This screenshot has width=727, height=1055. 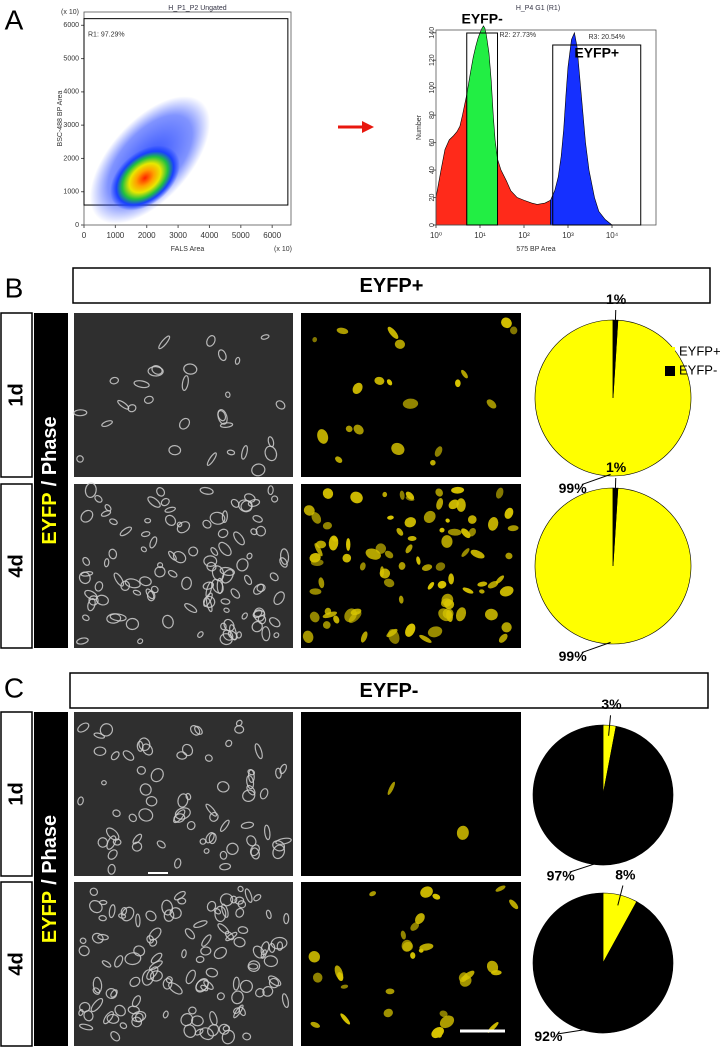 What do you see at coordinates (392, 286) in the screenshot?
I see `section-header: EYFP+` at bounding box center [392, 286].